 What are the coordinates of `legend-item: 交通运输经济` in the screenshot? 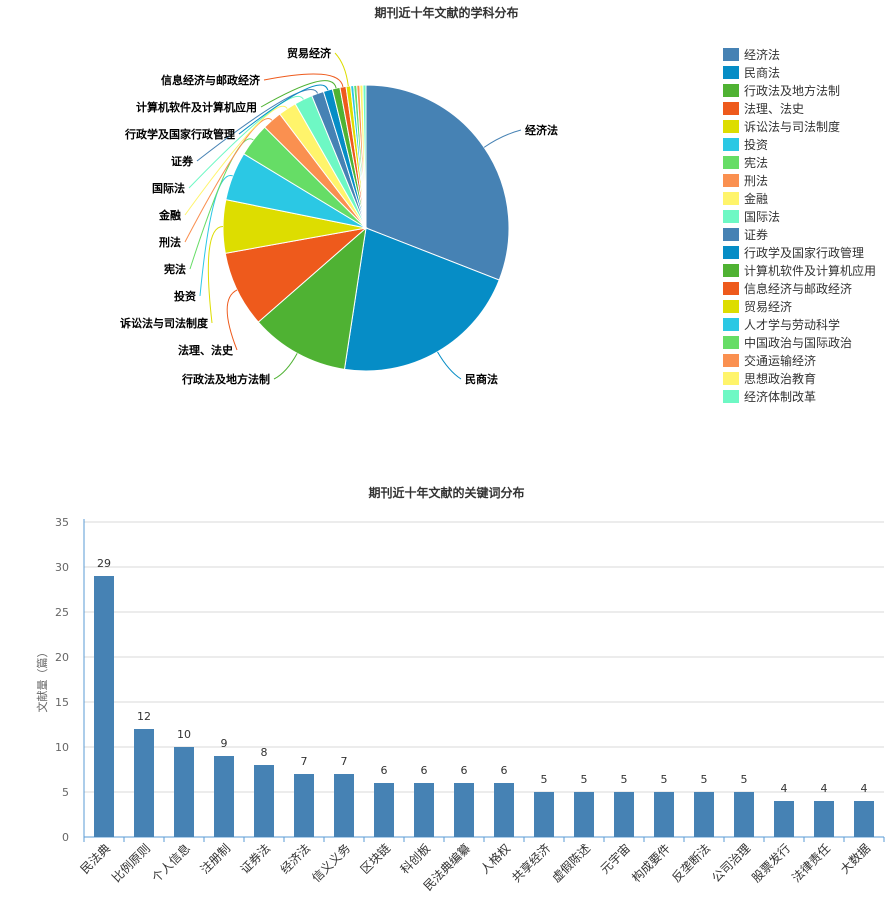 It's located at (769, 360).